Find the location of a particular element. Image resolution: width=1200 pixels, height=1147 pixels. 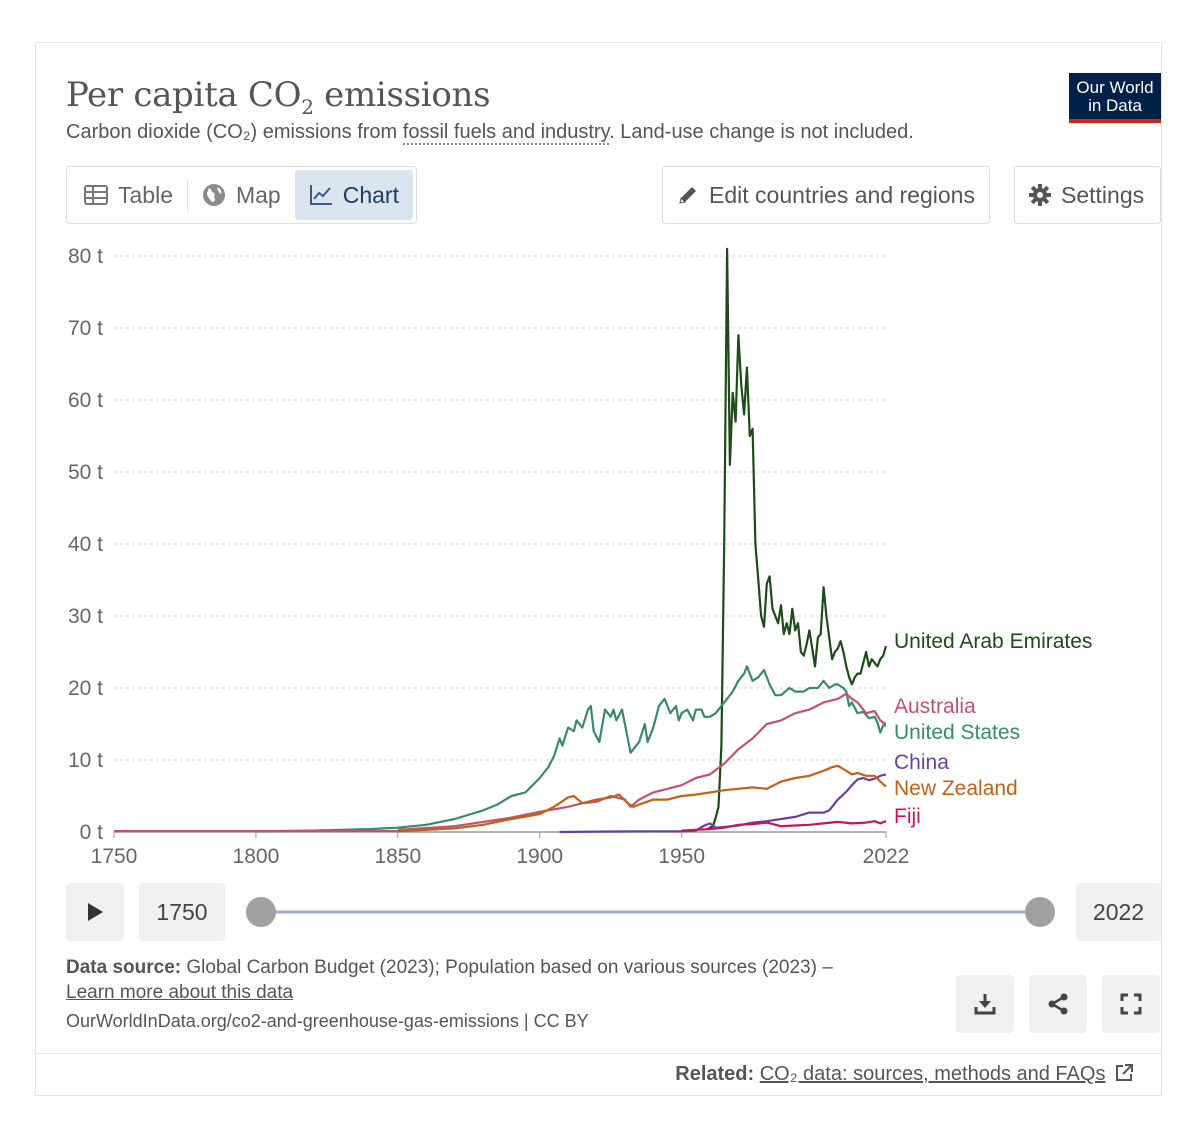

y-tick-label: 20 t is located at coordinates (85, 688).